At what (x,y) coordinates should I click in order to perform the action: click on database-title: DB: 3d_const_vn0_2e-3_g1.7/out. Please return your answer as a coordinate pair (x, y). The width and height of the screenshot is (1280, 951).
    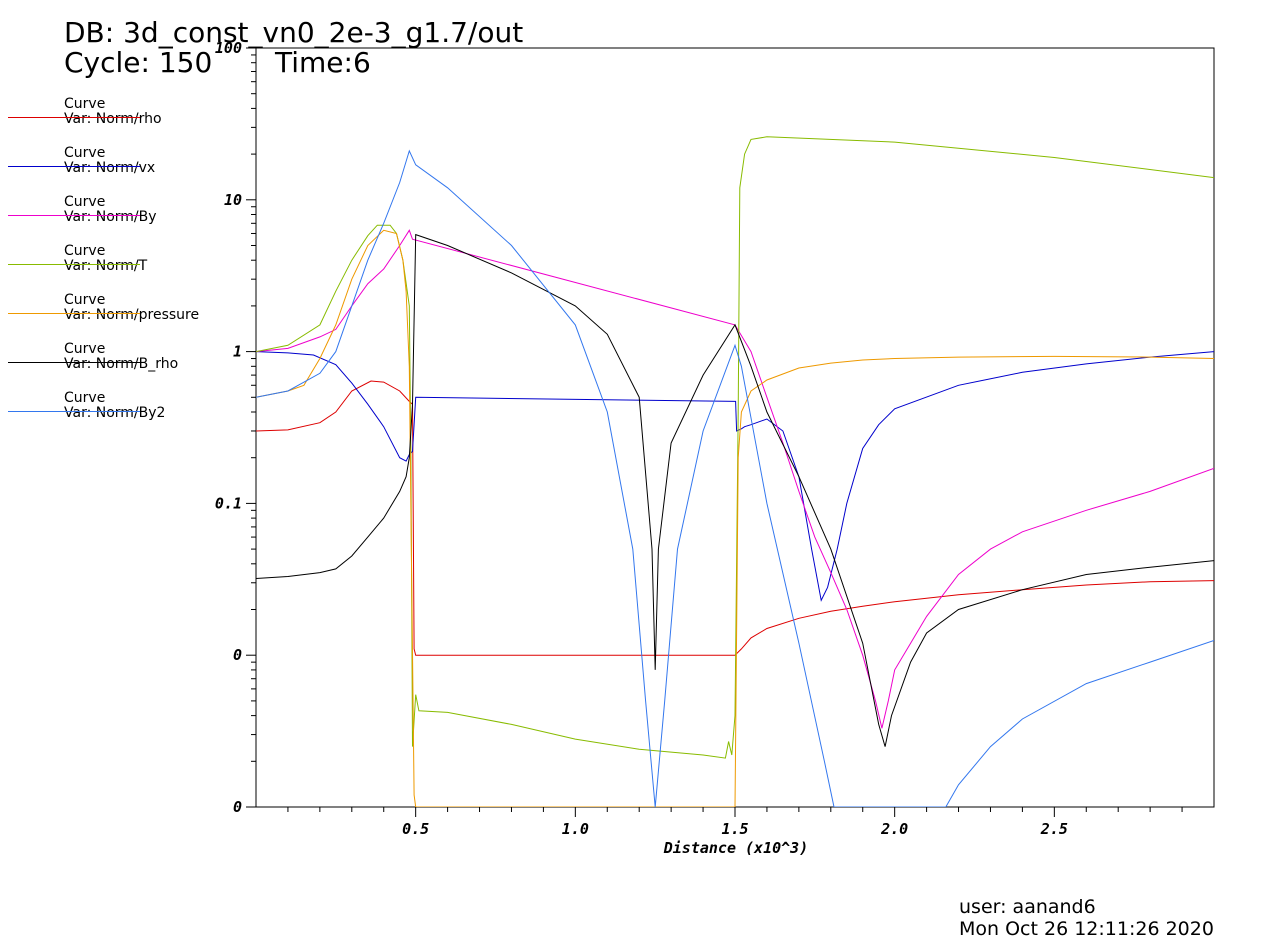
    Looking at the image, I should click on (294, 32).